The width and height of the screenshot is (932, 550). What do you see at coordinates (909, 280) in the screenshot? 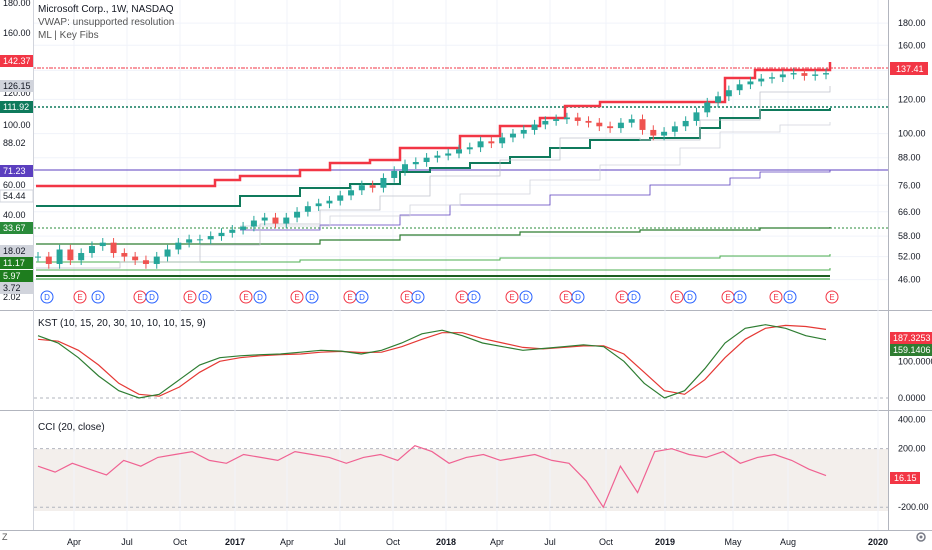
I see `price-tick-label: 46.00` at bounding box center [909, 280].